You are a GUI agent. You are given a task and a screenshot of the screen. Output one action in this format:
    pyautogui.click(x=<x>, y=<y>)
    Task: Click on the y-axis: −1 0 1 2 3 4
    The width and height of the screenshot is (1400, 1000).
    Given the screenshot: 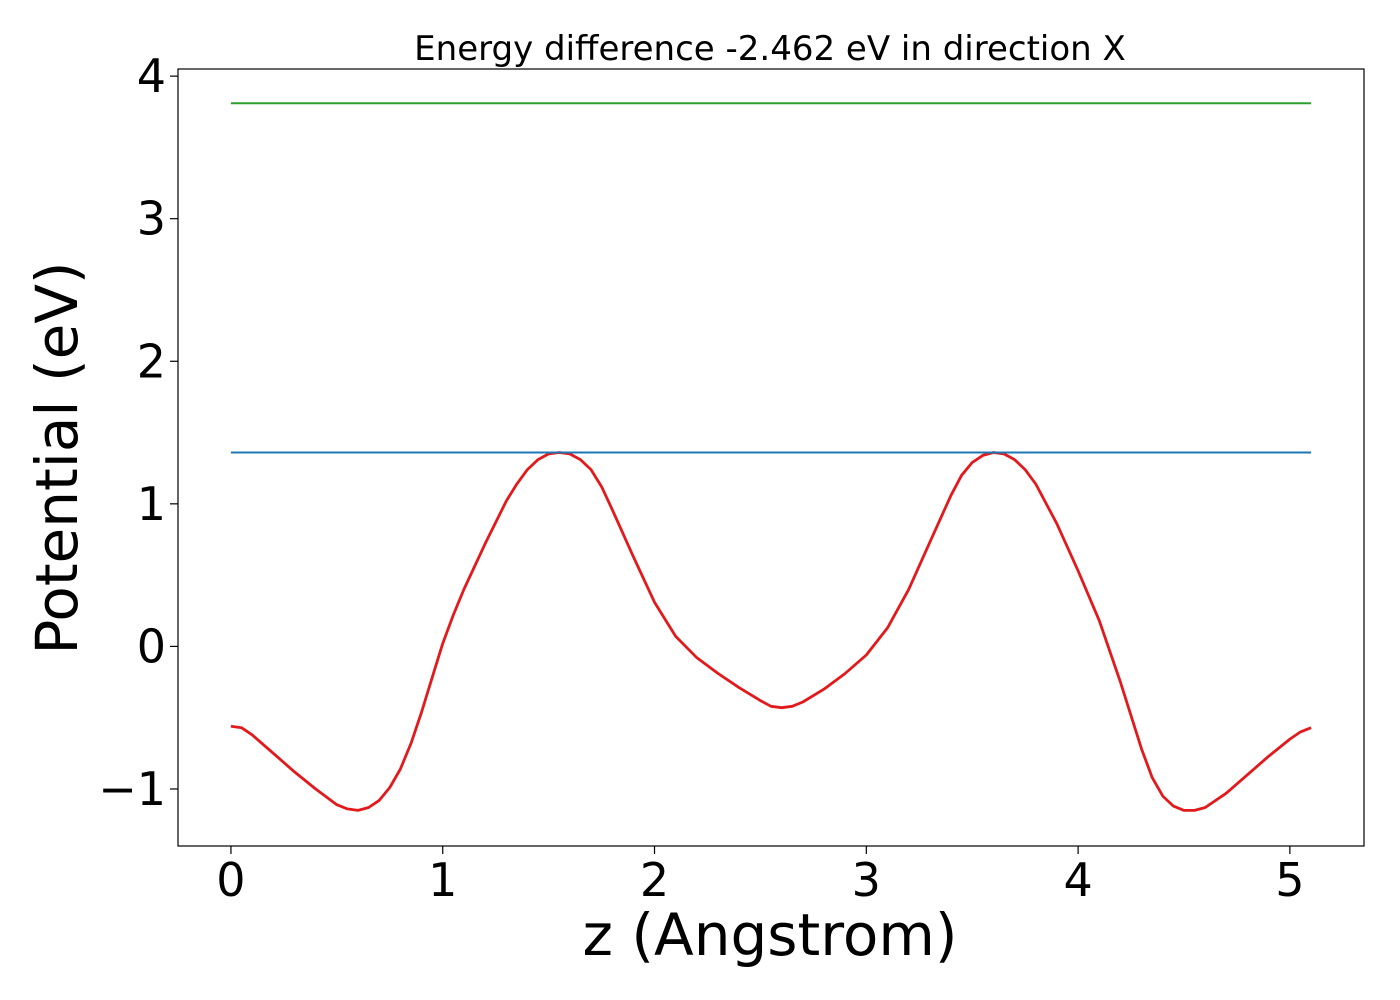 What is the action you would take?
    pyautogui.click(x=138, y=432)
    